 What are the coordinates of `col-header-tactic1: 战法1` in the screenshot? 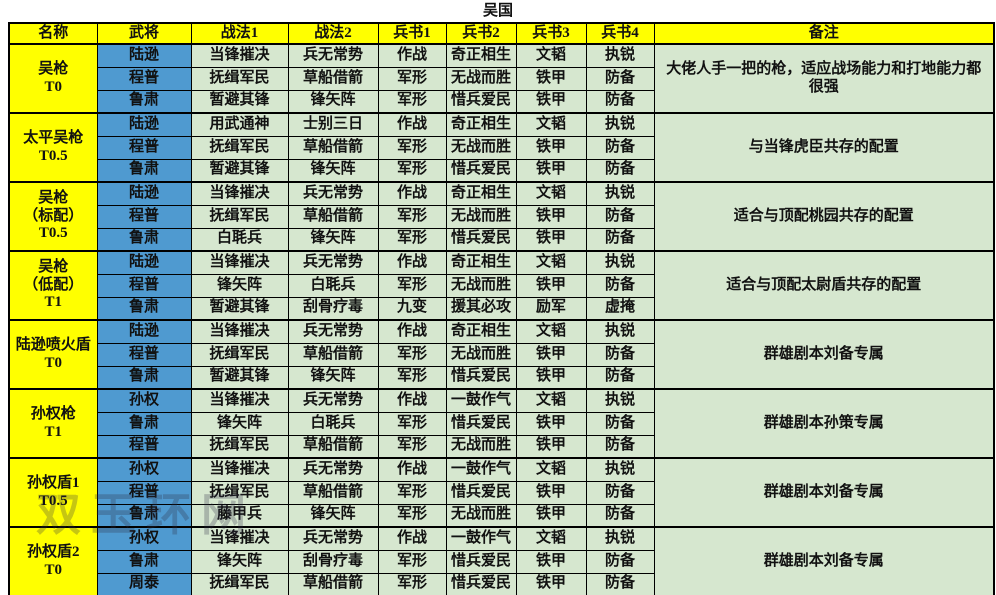 It's located at (239, 33).